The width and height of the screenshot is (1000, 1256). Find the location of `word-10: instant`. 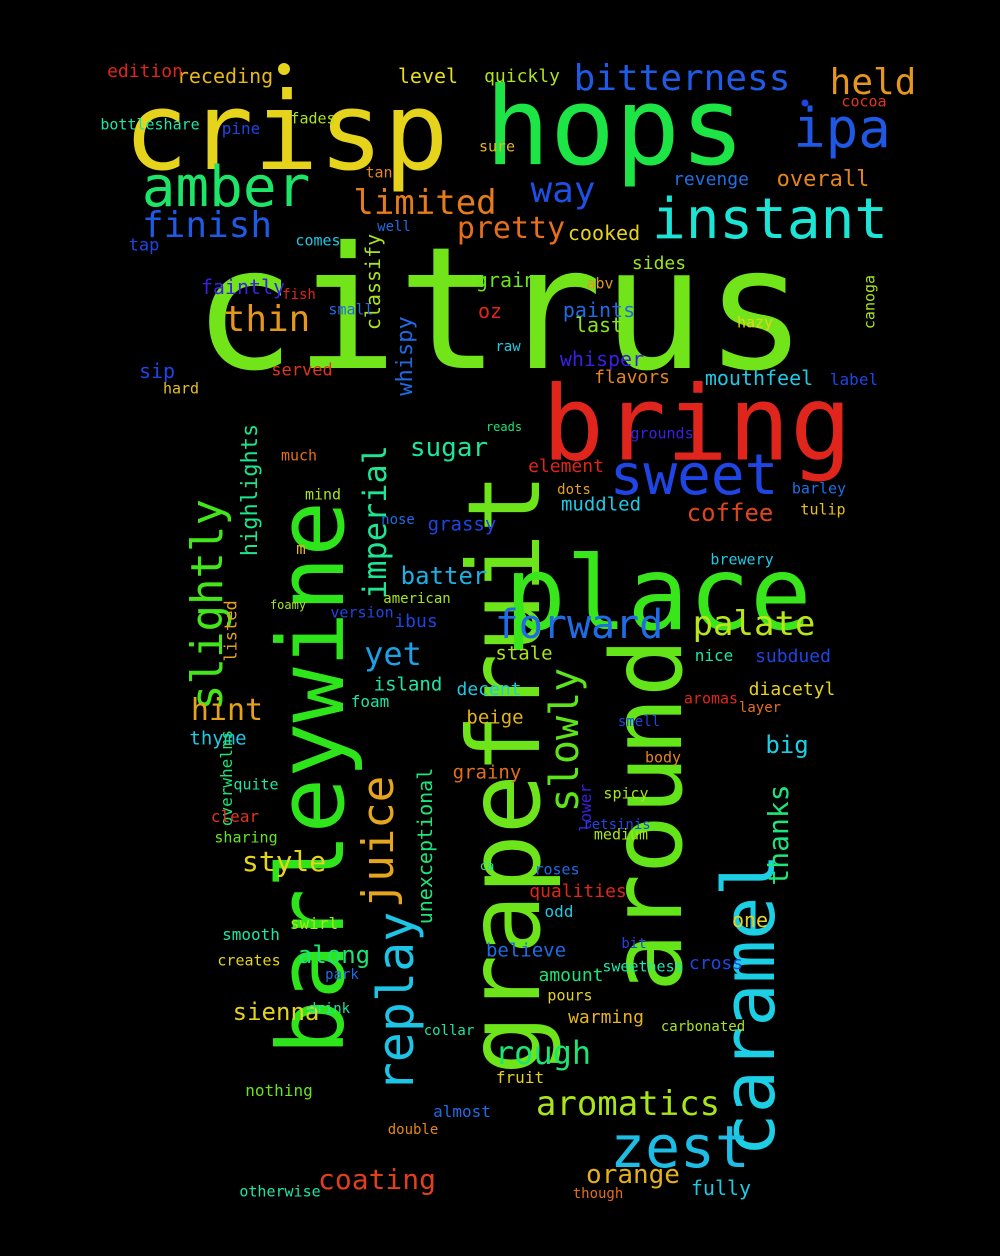

word-10: instant is located at coordinates (770, 219).